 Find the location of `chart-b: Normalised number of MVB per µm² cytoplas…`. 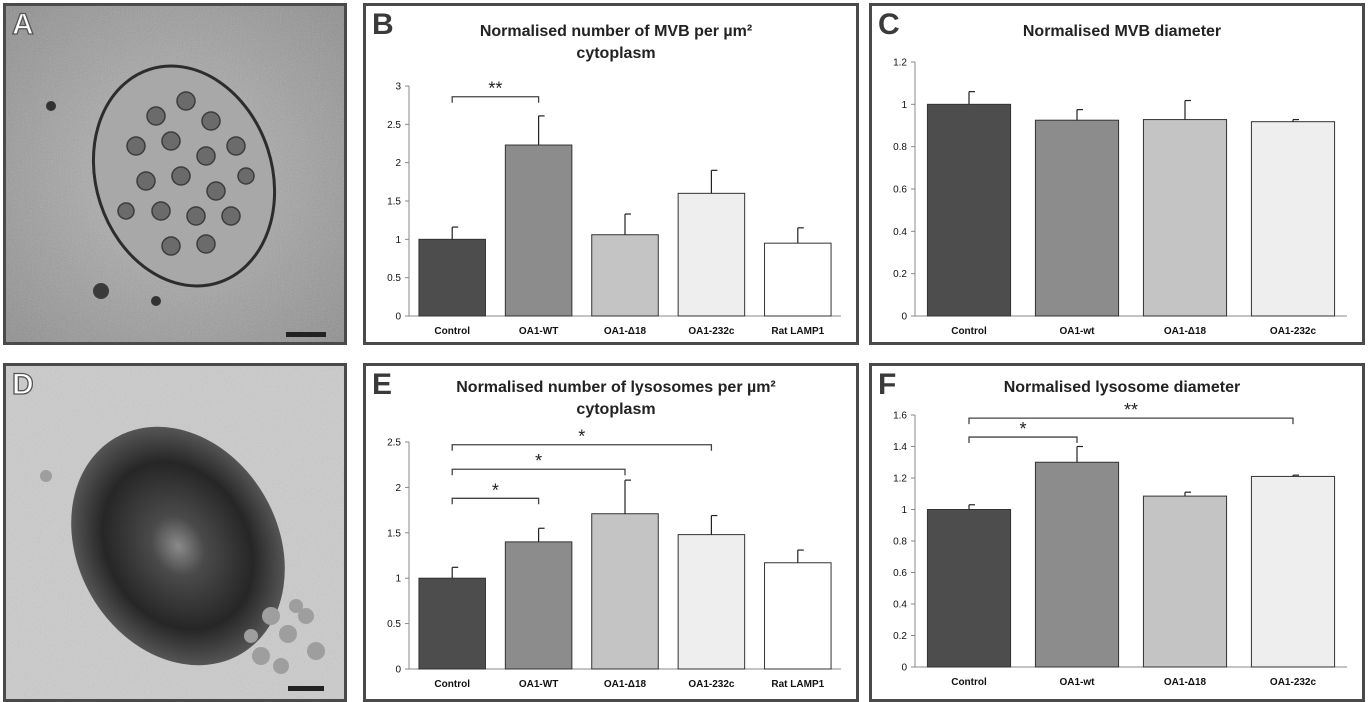

chart-b: Normalised number of MVB per µm² cytoplas… is located at coordinates (614, 180).